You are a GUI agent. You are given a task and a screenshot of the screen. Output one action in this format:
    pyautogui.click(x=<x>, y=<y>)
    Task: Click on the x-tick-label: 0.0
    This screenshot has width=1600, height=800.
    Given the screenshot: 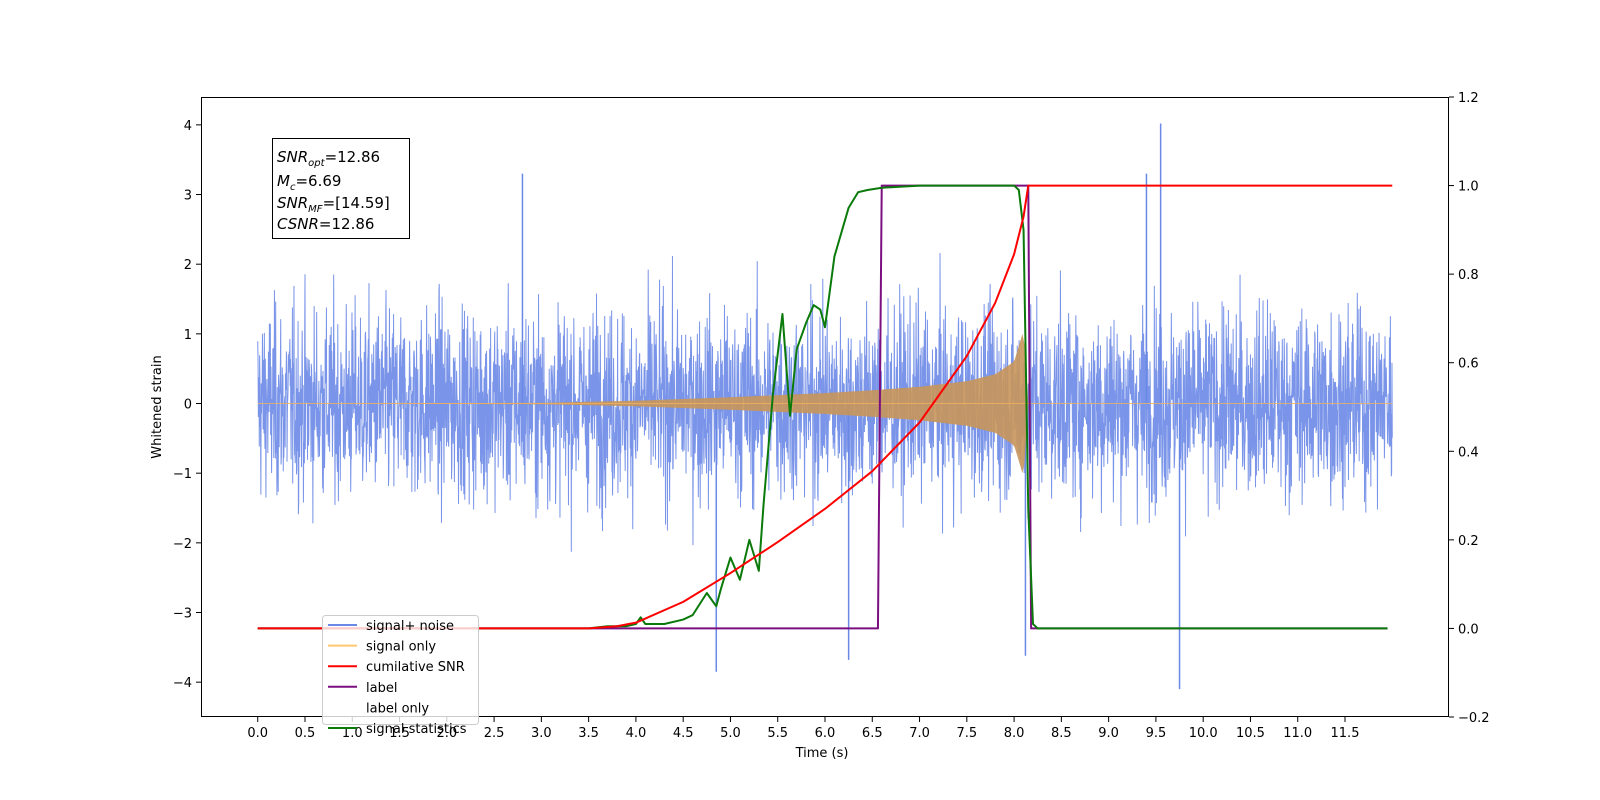 What is the action you would take?
    pyautogui.click(x=257, y=733)
    